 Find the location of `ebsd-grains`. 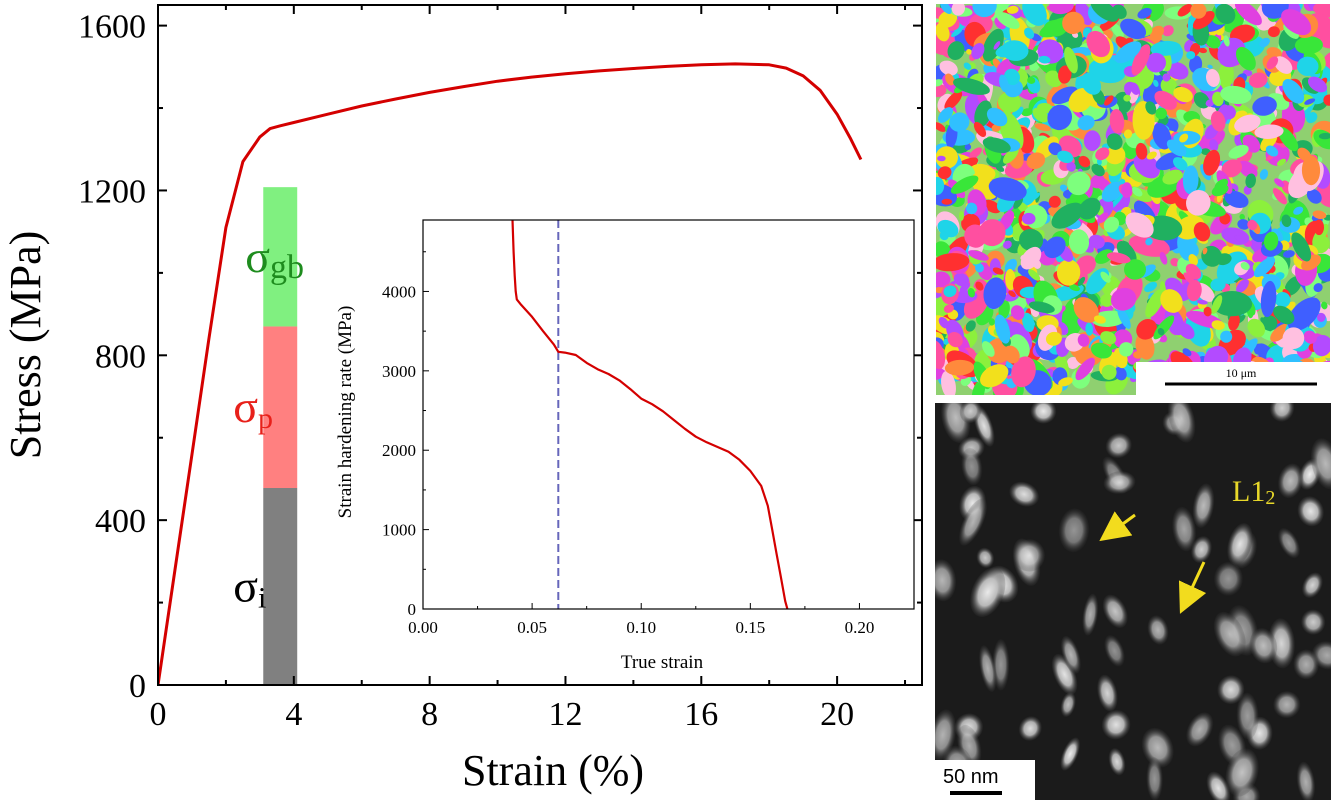

ebsd-grains is located at coordinates (1133, 199).